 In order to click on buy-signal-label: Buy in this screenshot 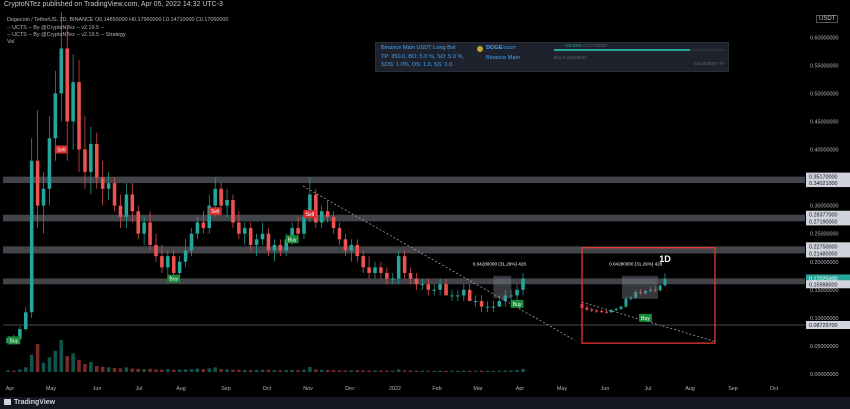, I will do `click(517, 305)`.